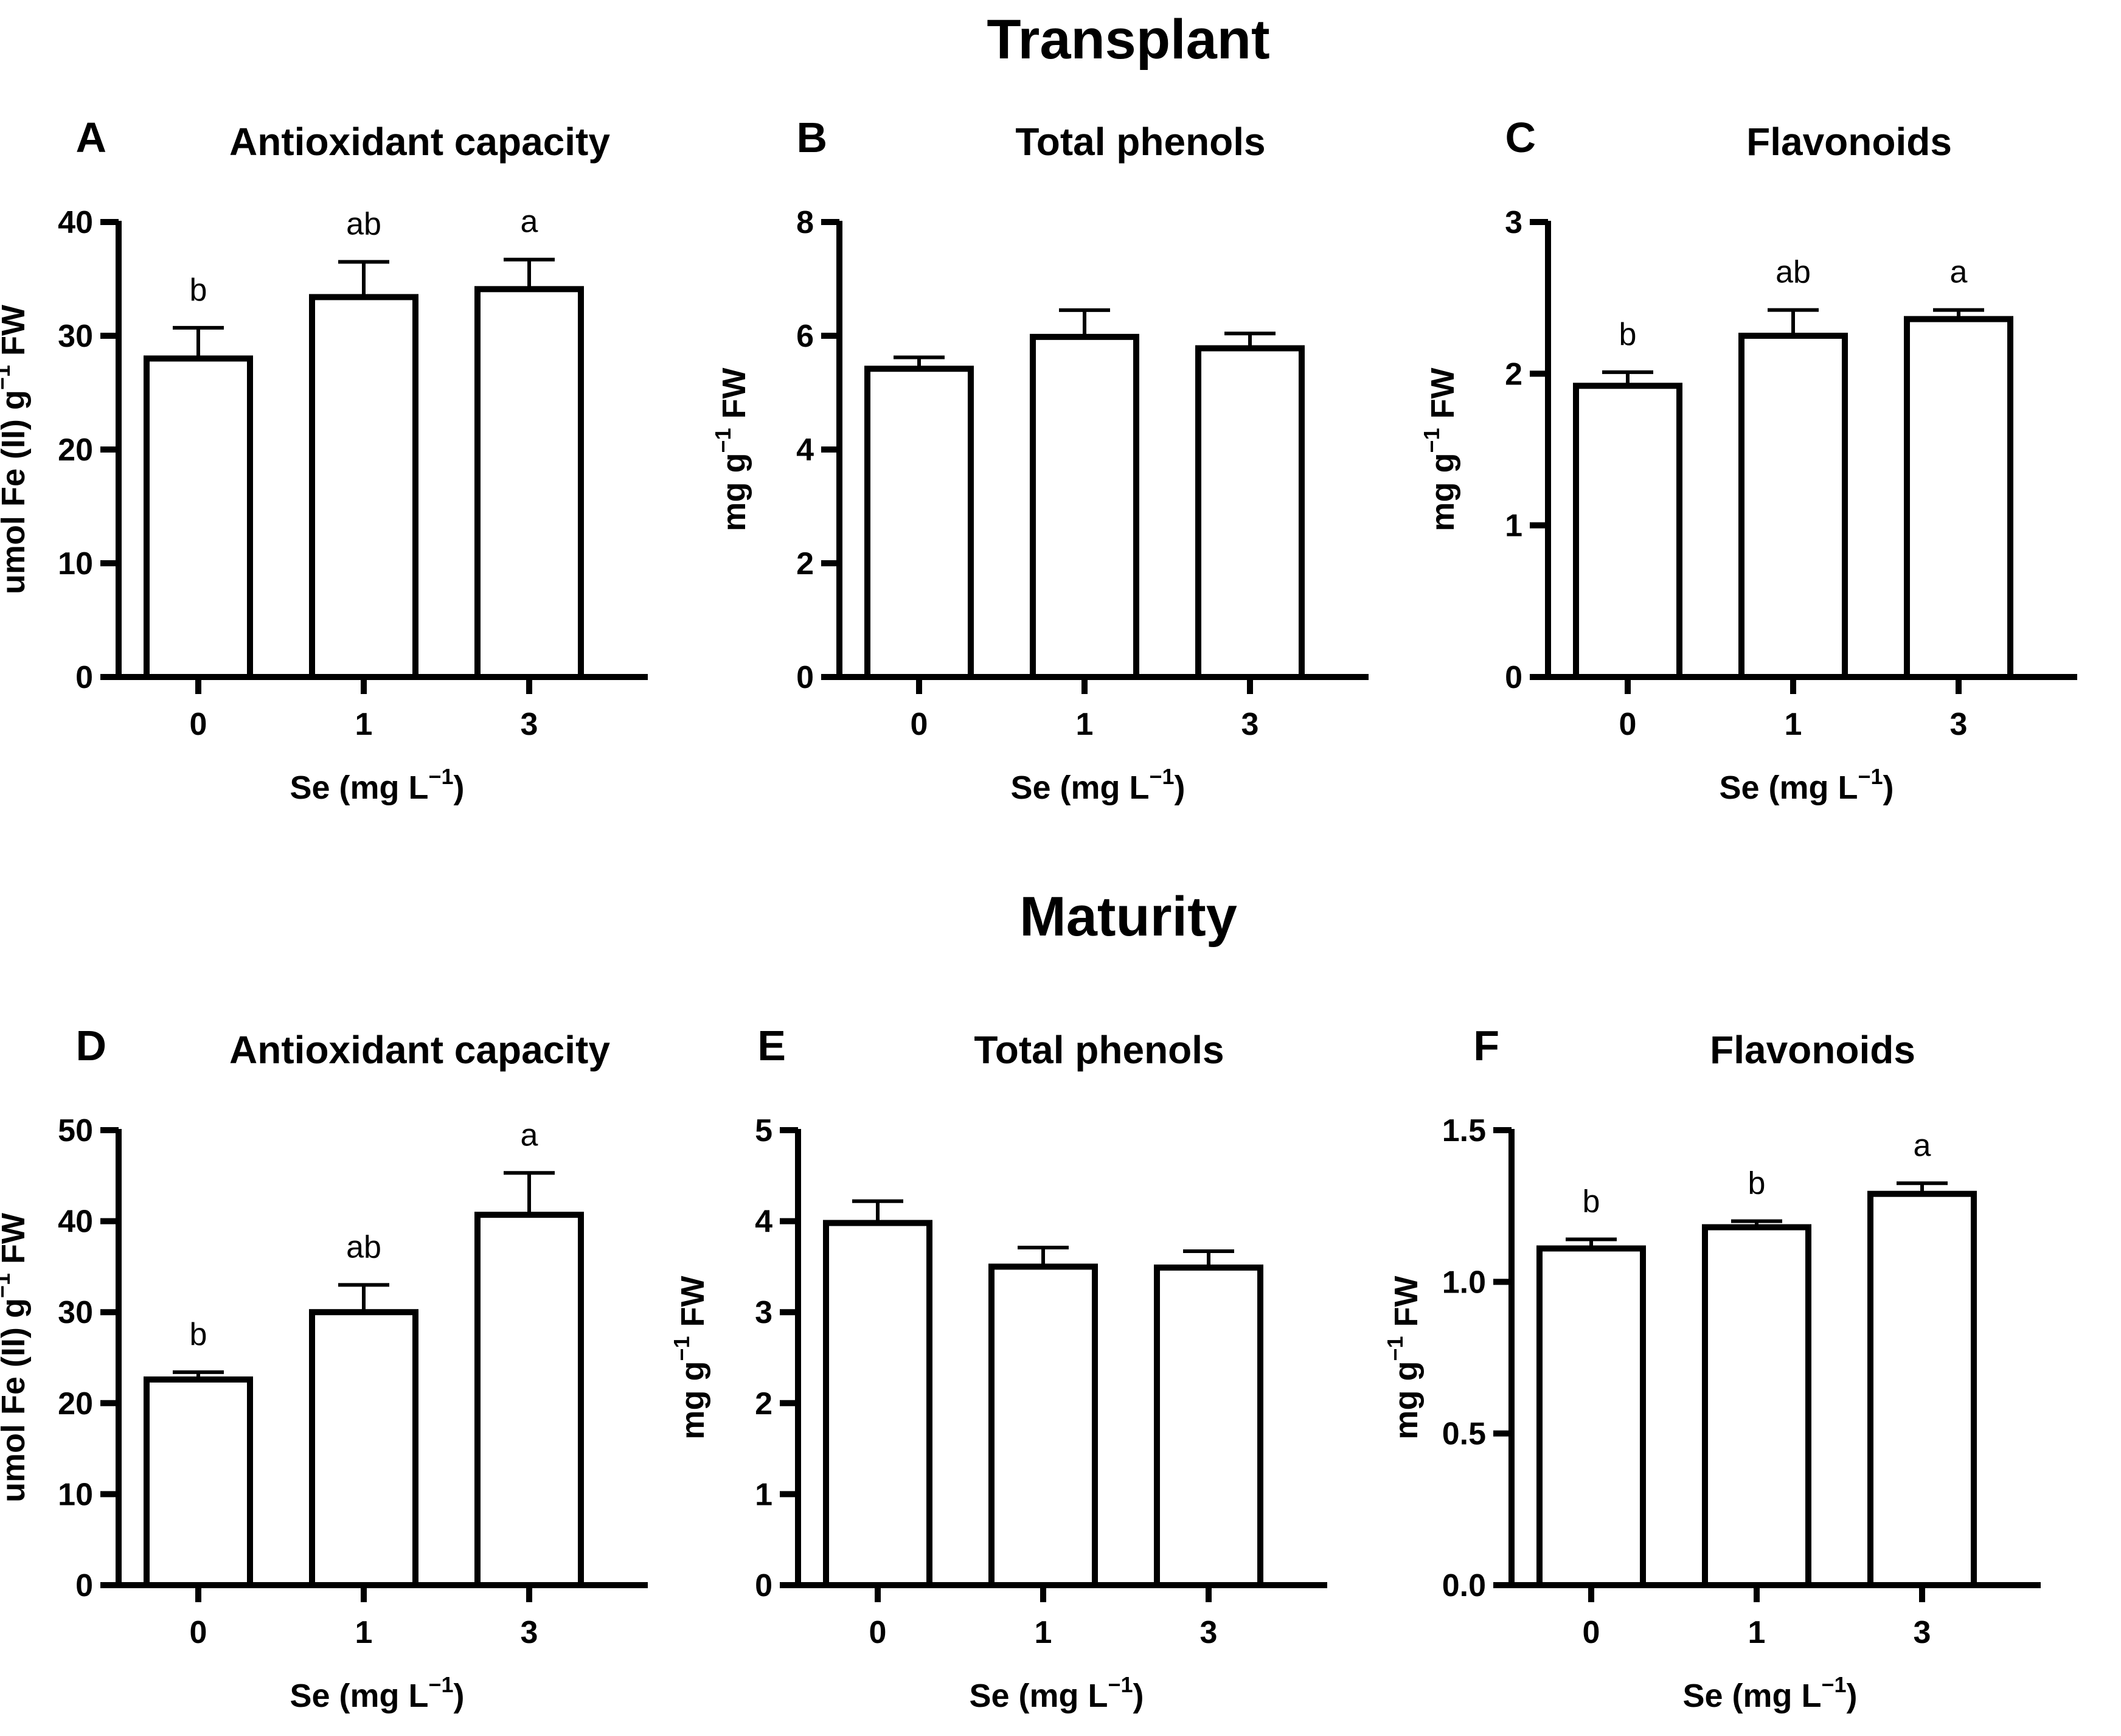 This screenshot has height=1736, width=2121. What do you see at coordinates (771, 1045) in the screenshot?
I see `panel-letter: E` at bounding box center [771, 1045].